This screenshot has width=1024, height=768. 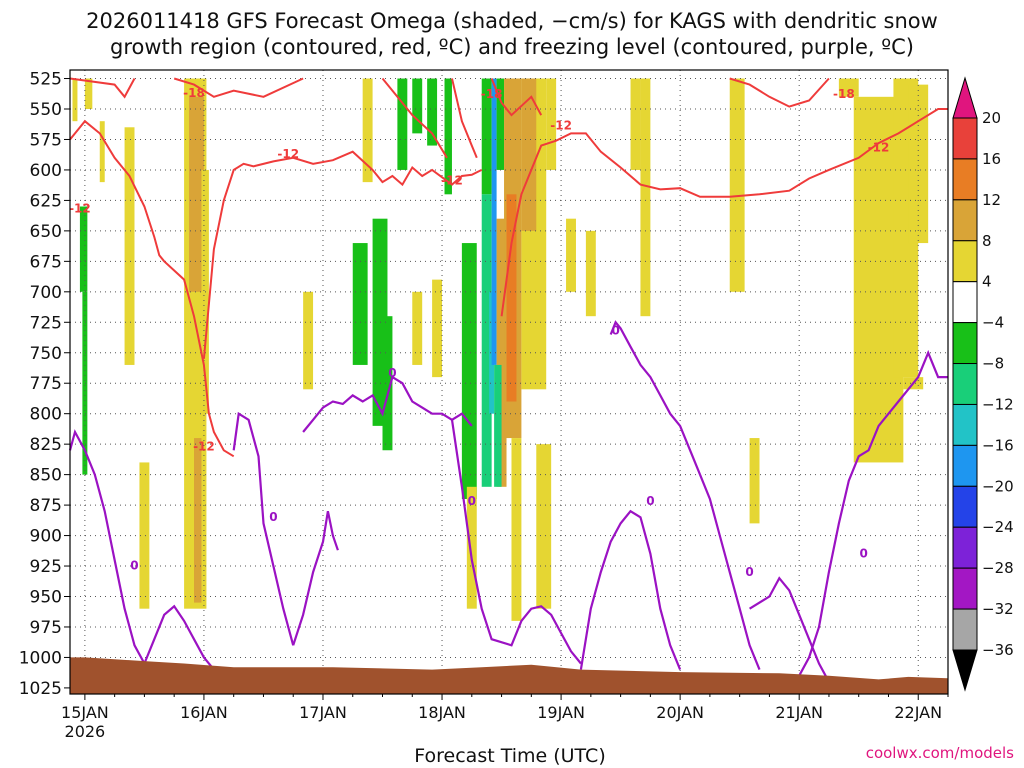 I want to click on x-tick-label: 15JAN, so click(x=85, y=712).